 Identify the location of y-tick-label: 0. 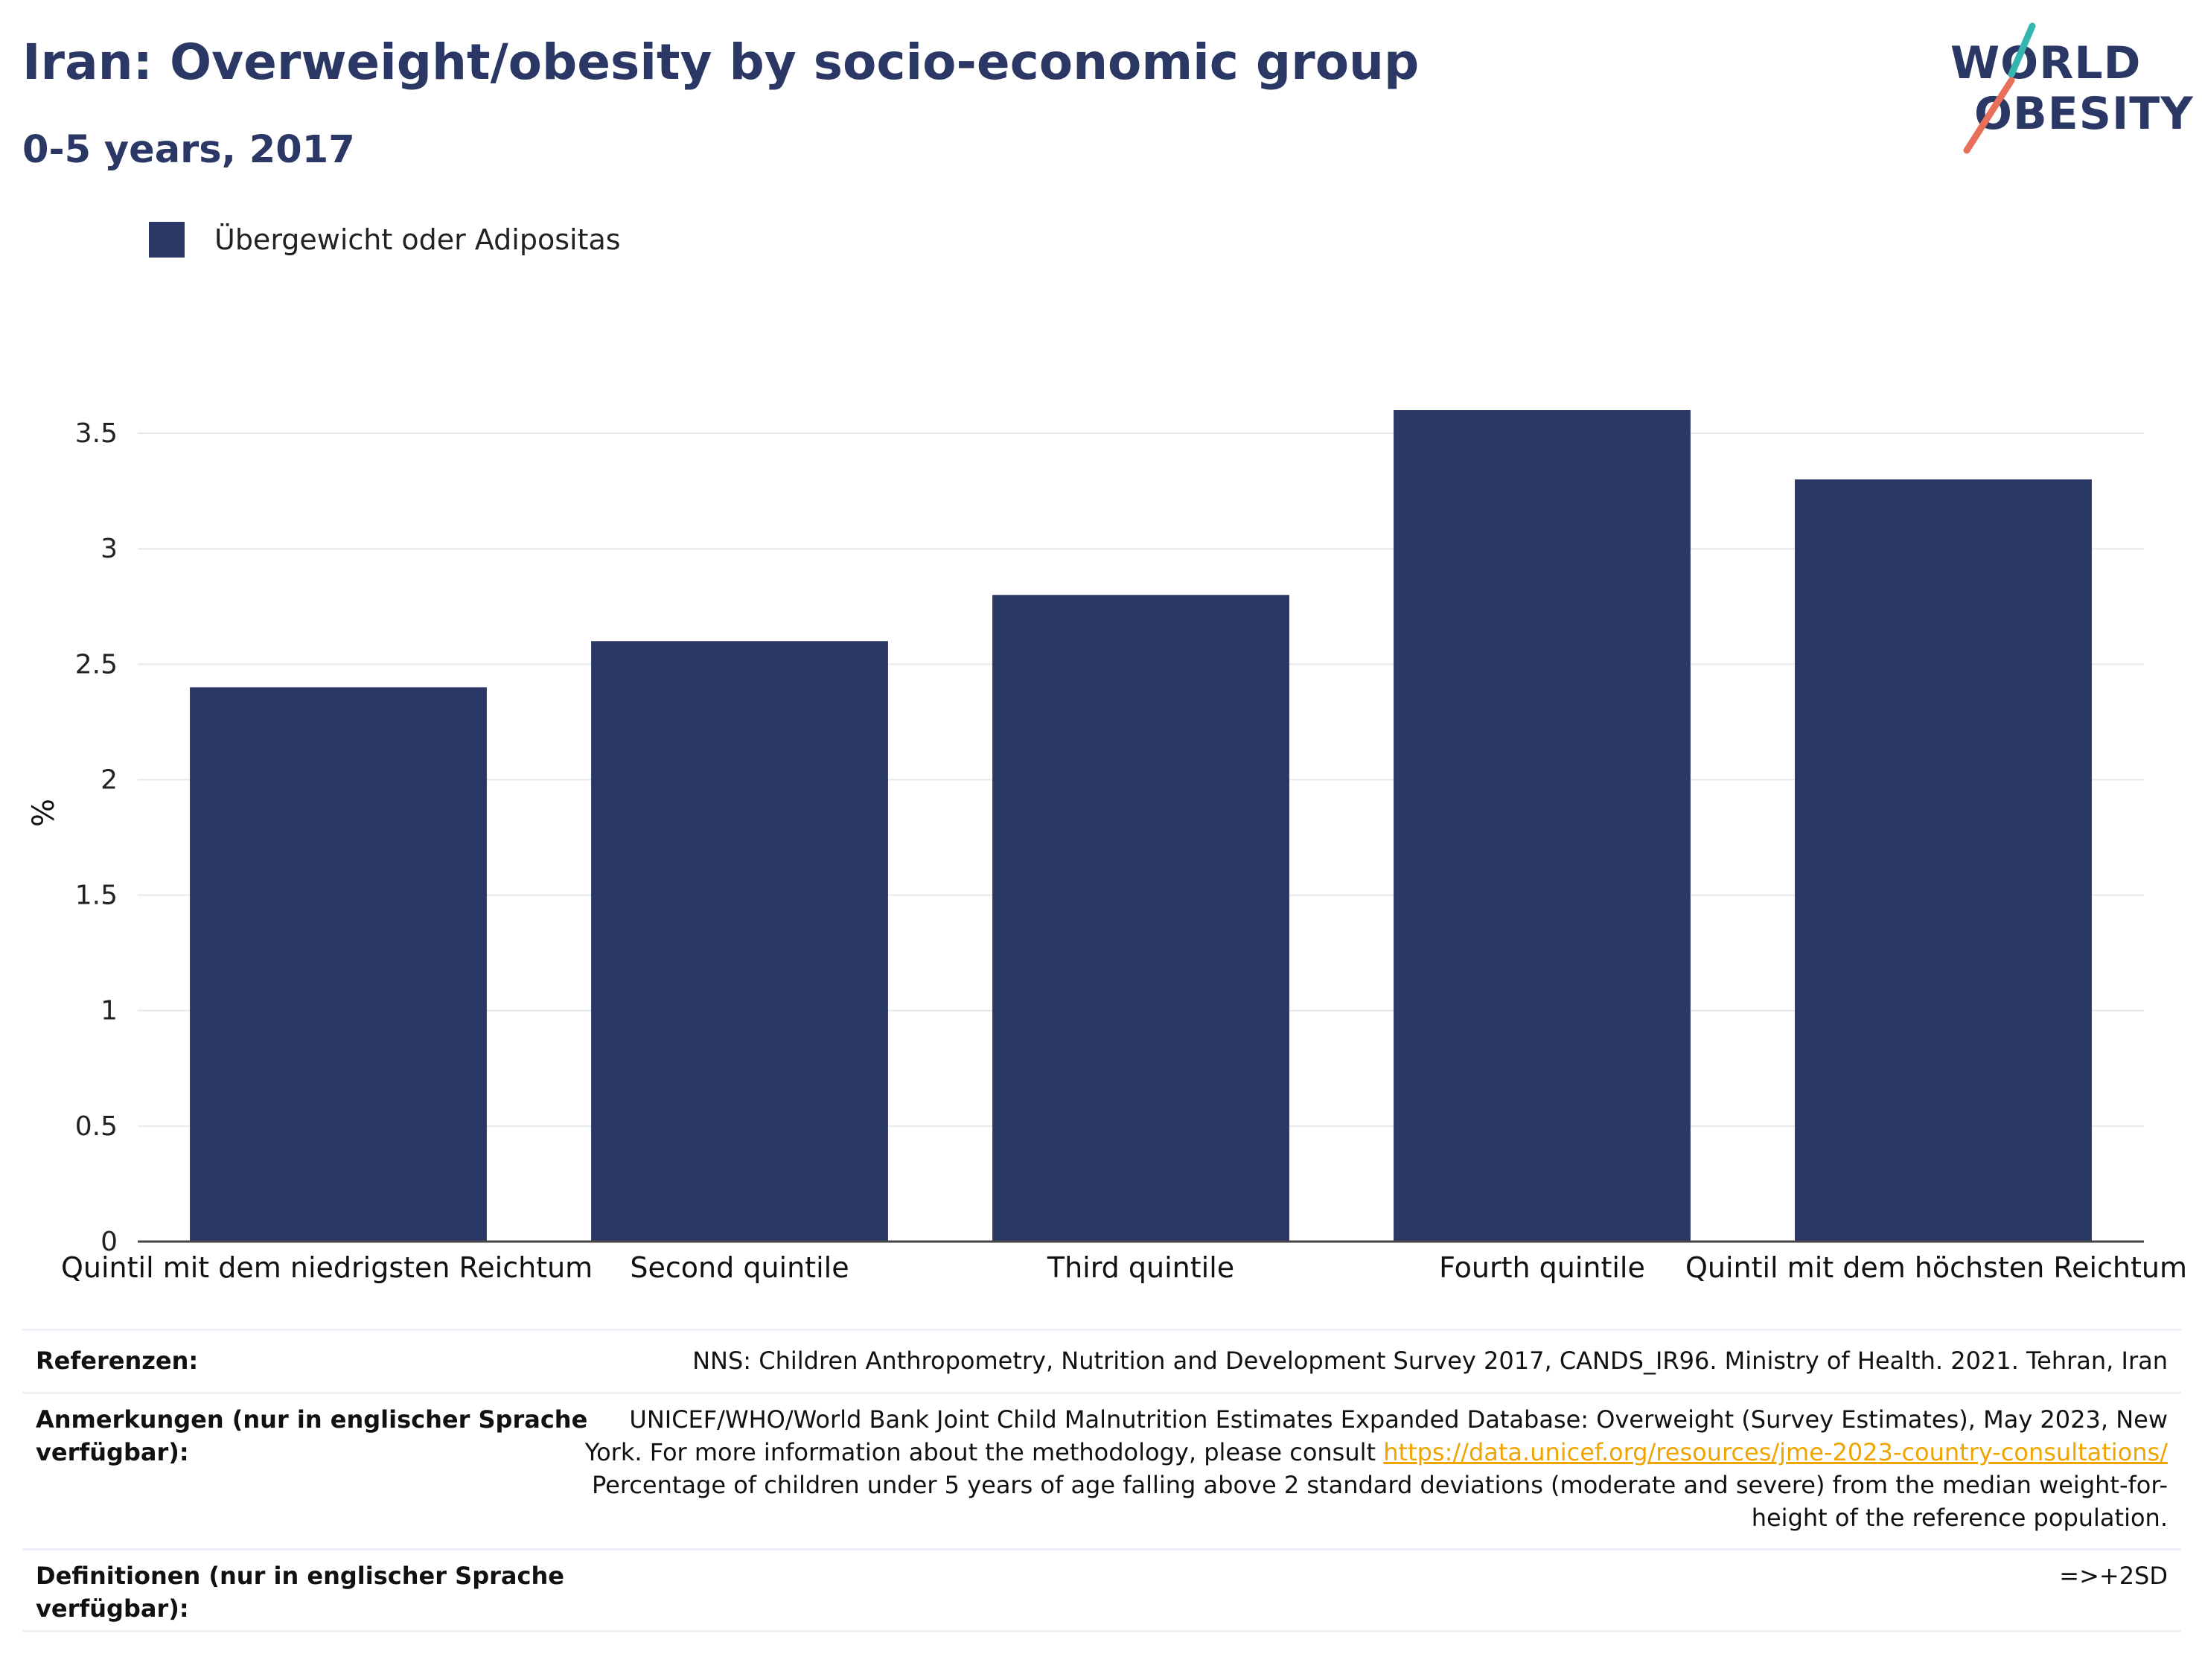
(109, 1242).